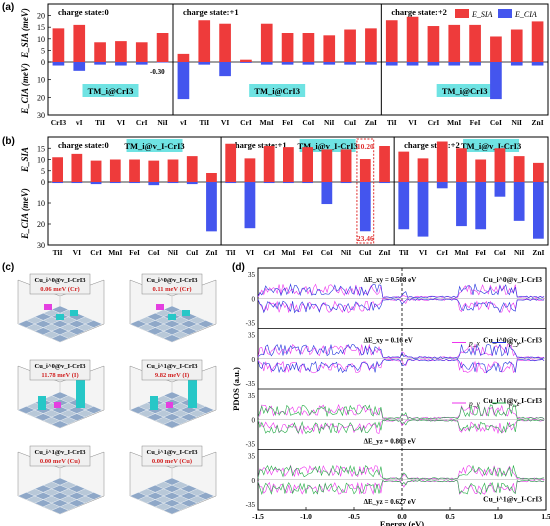 This screenshot has height=526, width=550. I want to click on highlight-sia-label: 10.20, so click(365, 146).